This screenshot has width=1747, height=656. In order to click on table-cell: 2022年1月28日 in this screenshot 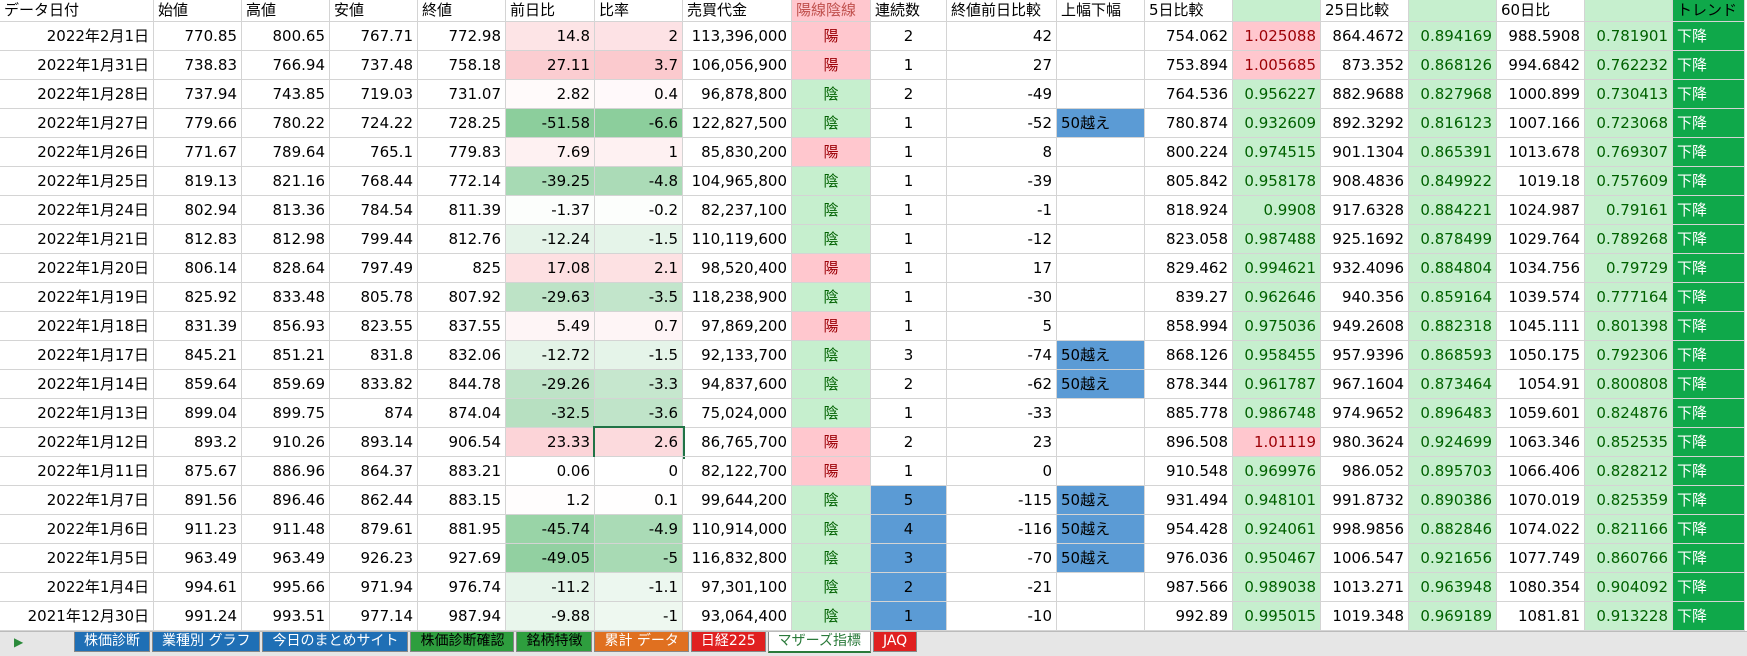, I will do `click(77, 94)`.